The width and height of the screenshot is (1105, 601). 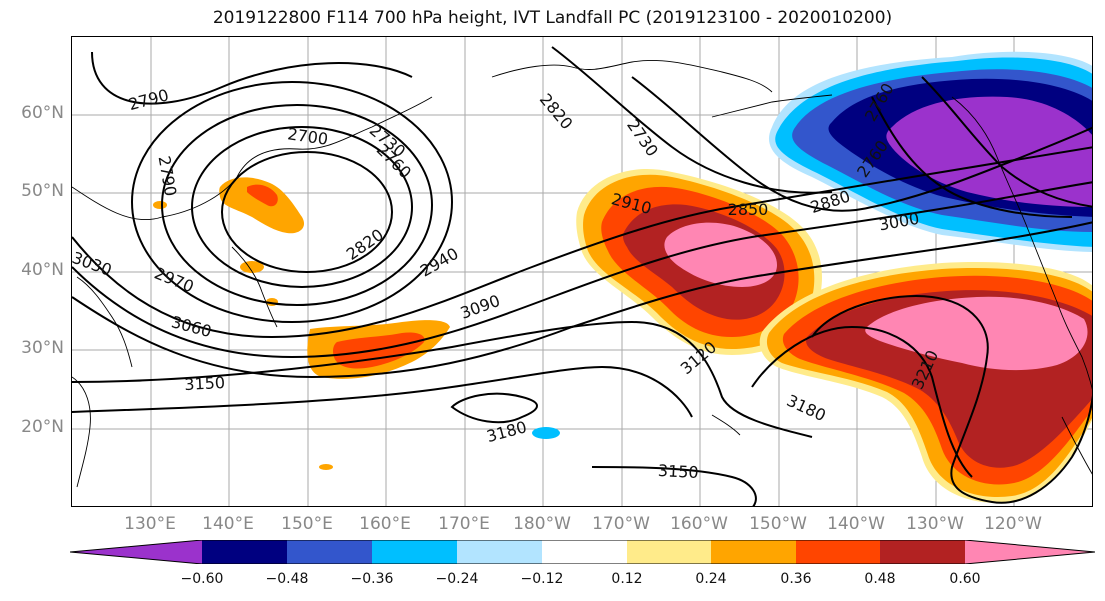 What do you see at coordinates (93, 264) in the screenshot?
I see `contour-label: 3030` at bounding box center [93, 264].